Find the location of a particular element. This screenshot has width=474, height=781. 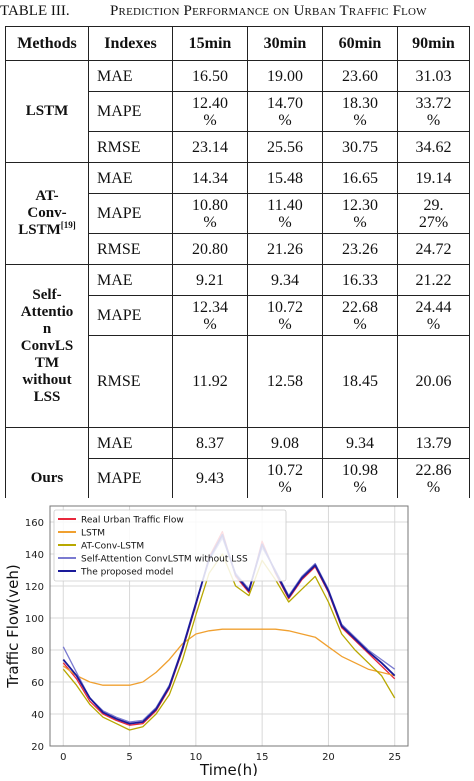

value-cell: 16.50 is located at coordinates (210, 76).